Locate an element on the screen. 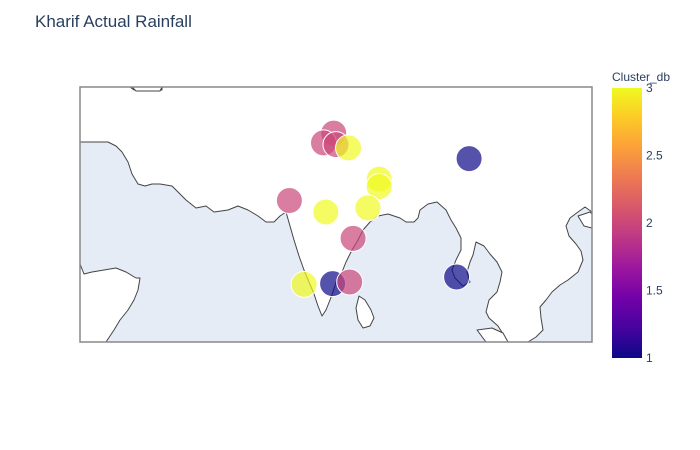  colorbar-tick-label: 2.5 is located at coordinates (654, 156).